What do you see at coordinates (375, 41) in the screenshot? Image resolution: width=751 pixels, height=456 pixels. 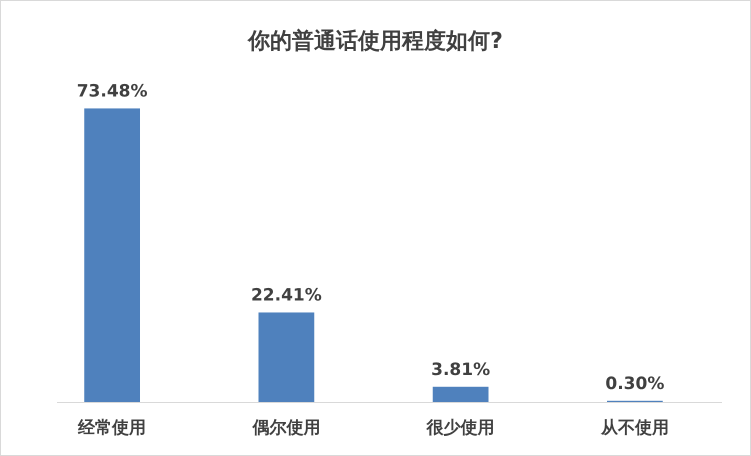 I see `chart-title: 你的普通话使用程度如何?` at bounding box center [375, 41].